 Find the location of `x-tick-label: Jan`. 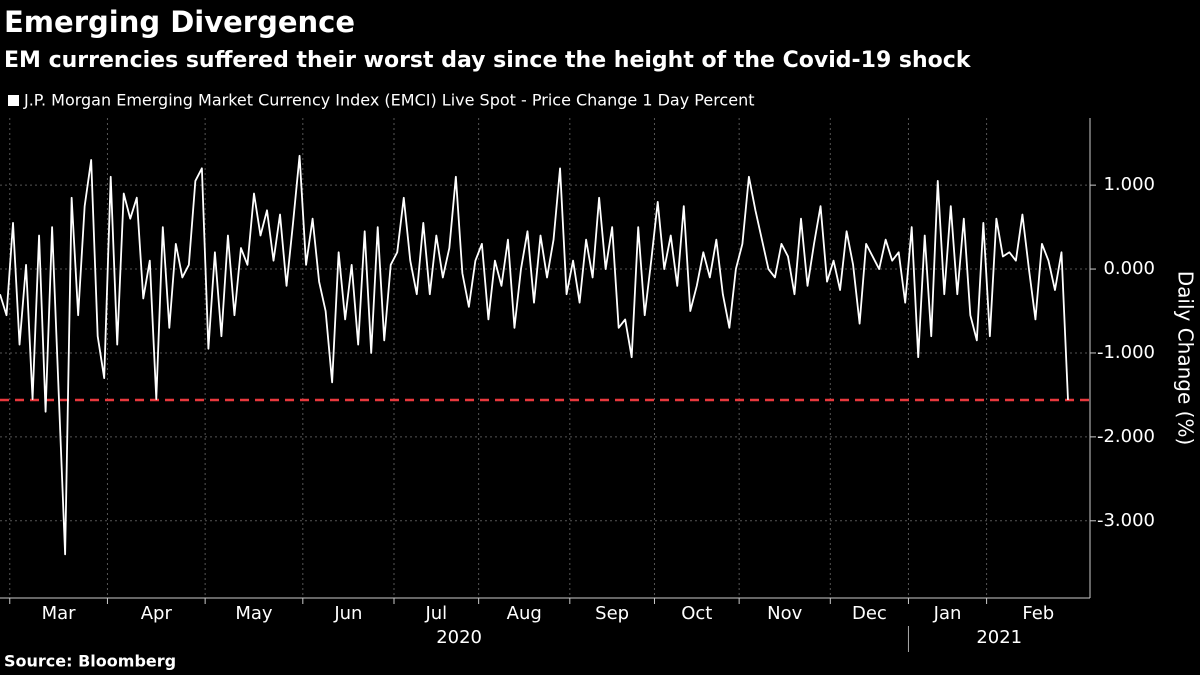

x-tick-label: Jan is located at coordinates (947, 613).